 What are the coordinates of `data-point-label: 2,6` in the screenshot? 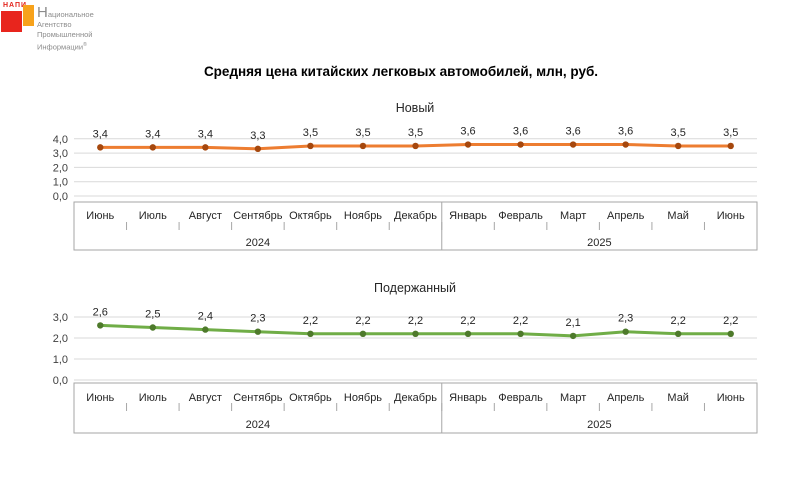 It's located at (100, 312).